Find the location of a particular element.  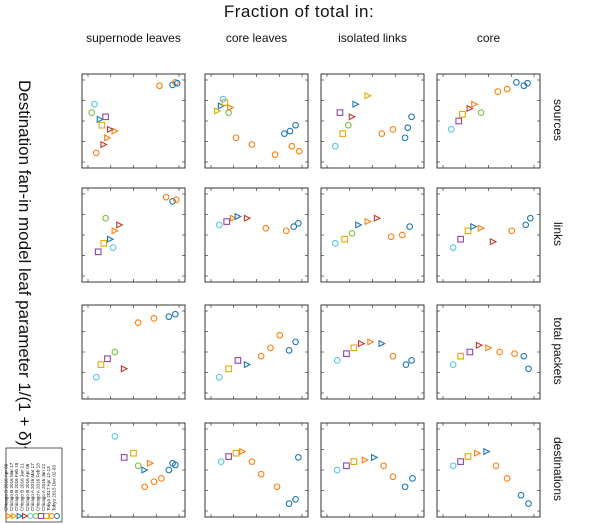

legend-label: Tokyo 2017 Apr 12-13 is located at coordinates (48, 488).